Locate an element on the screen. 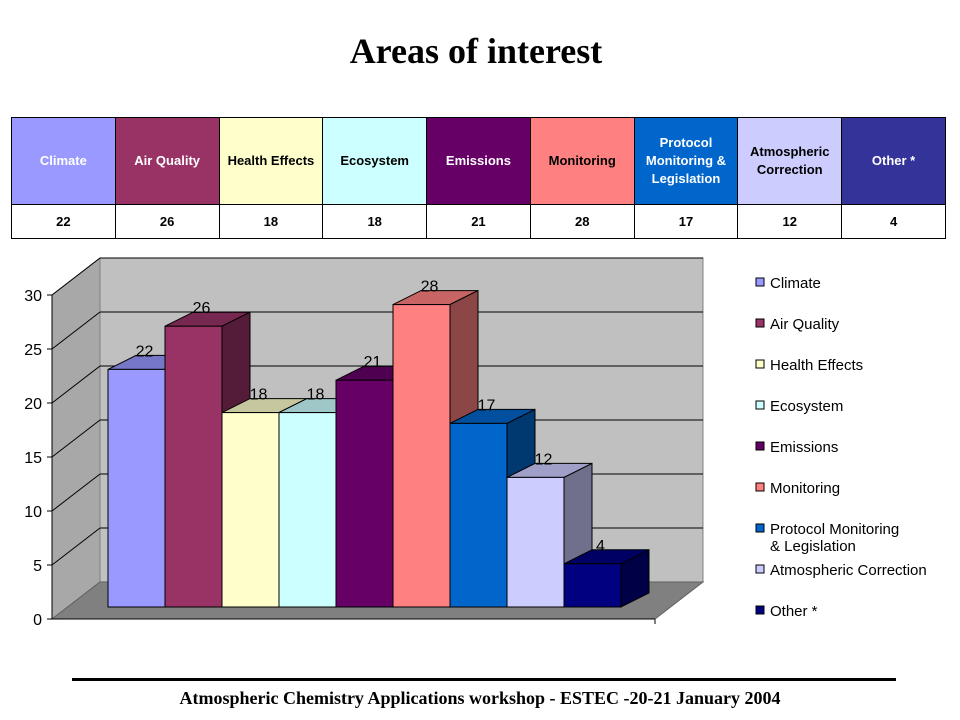 The image size is (960, 720). header-climate: Climate is located at coordinates (63, 161).